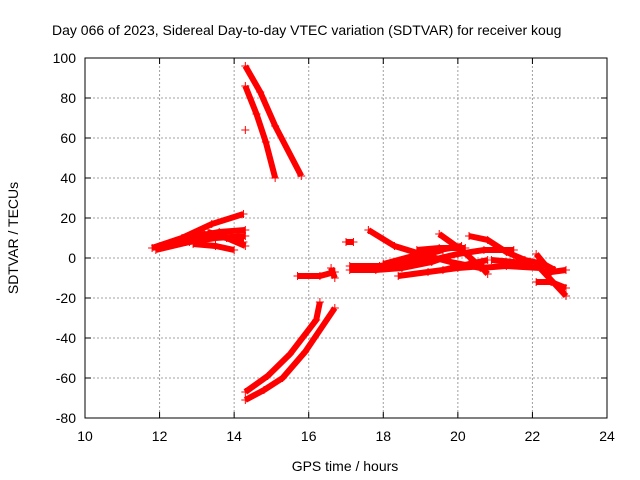 This screenshot has width=640, height=480. I want to click on x-tick-label: 12, so click(160, 436).